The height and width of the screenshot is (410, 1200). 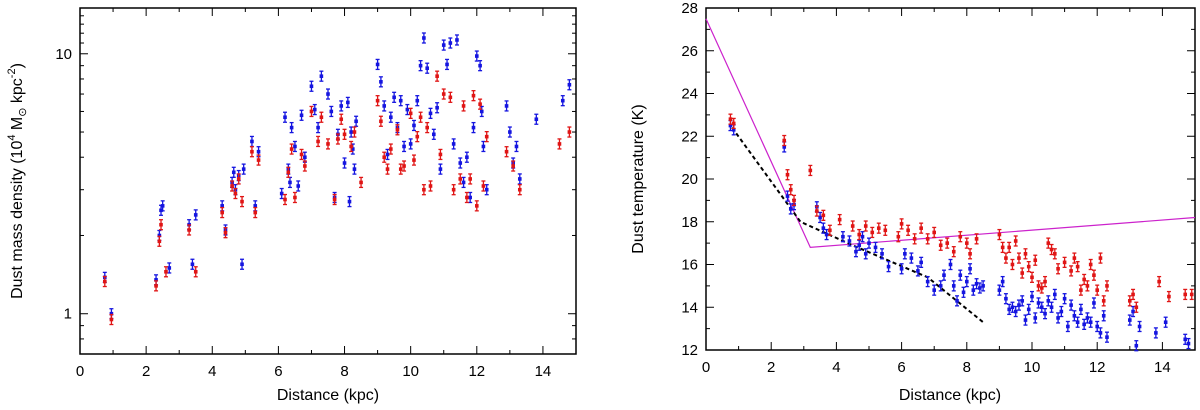 I want to click on y-tick-label: 10, so click(x=63, y=54).